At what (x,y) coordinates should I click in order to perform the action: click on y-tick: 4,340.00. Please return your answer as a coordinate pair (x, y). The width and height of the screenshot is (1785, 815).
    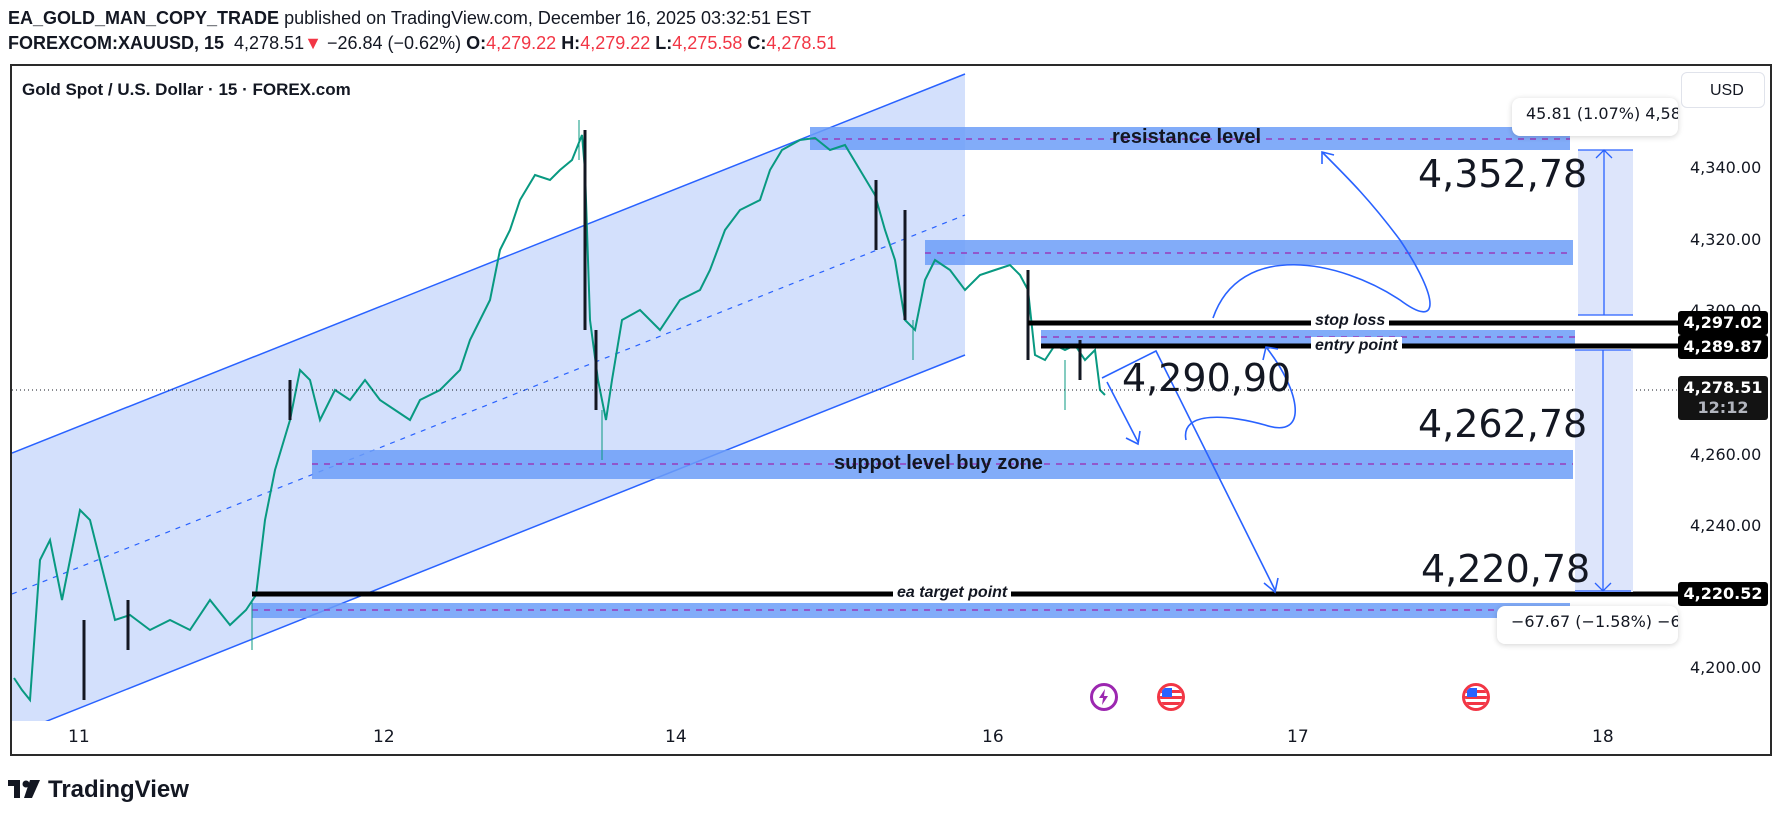
    Looking at the image, I should click on (1726, 167).